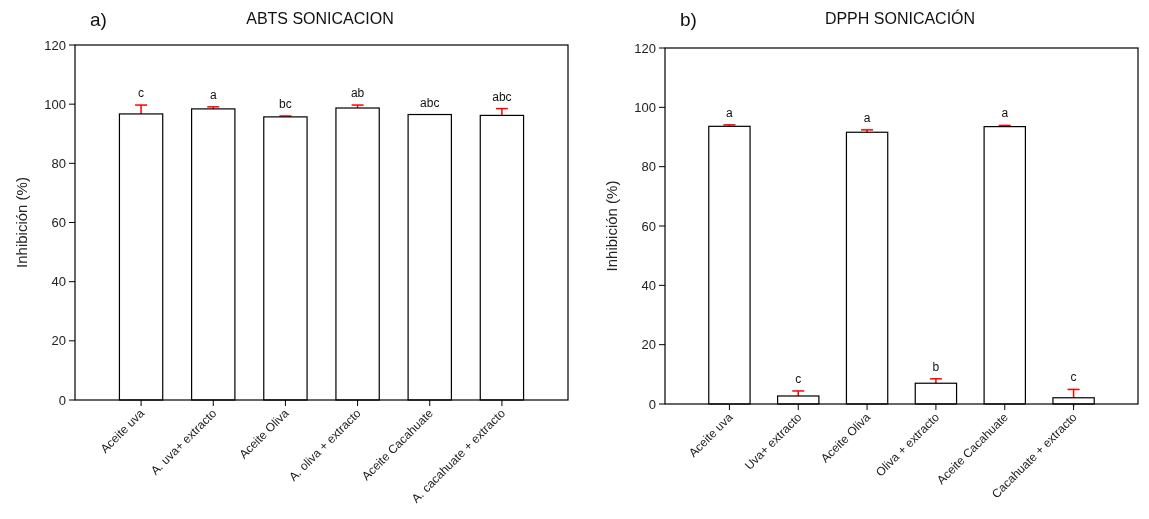 The image size is (1149, 519). I want to click on text: a), so click(98, 19).